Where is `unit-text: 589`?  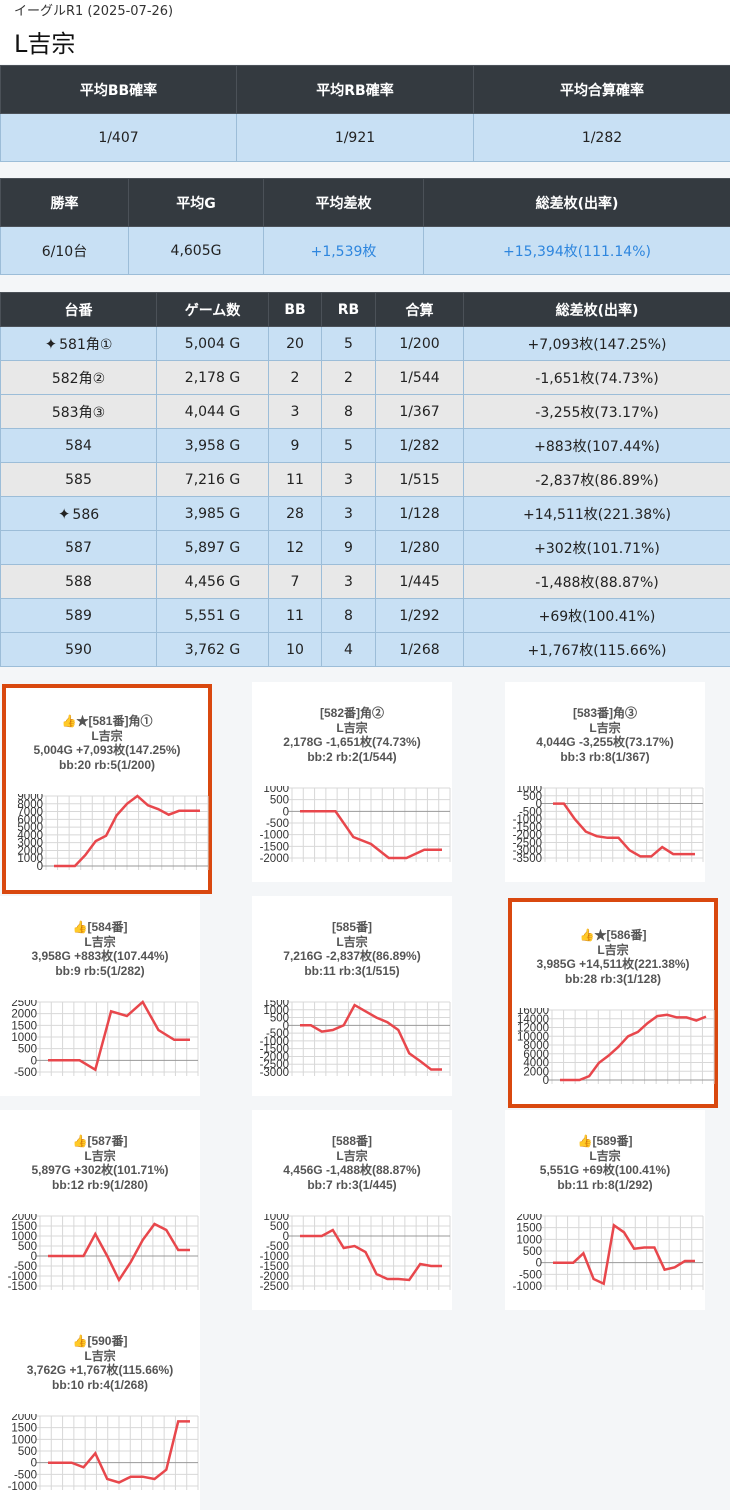 unit-text: 589 is located at coordinates (78, 615).